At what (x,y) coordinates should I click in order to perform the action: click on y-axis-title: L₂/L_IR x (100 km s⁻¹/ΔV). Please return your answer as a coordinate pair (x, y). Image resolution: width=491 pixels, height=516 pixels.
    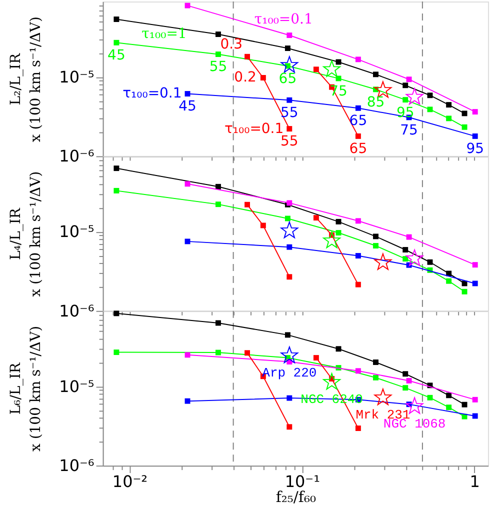
    Looking at the image, I should click on (26, 79).